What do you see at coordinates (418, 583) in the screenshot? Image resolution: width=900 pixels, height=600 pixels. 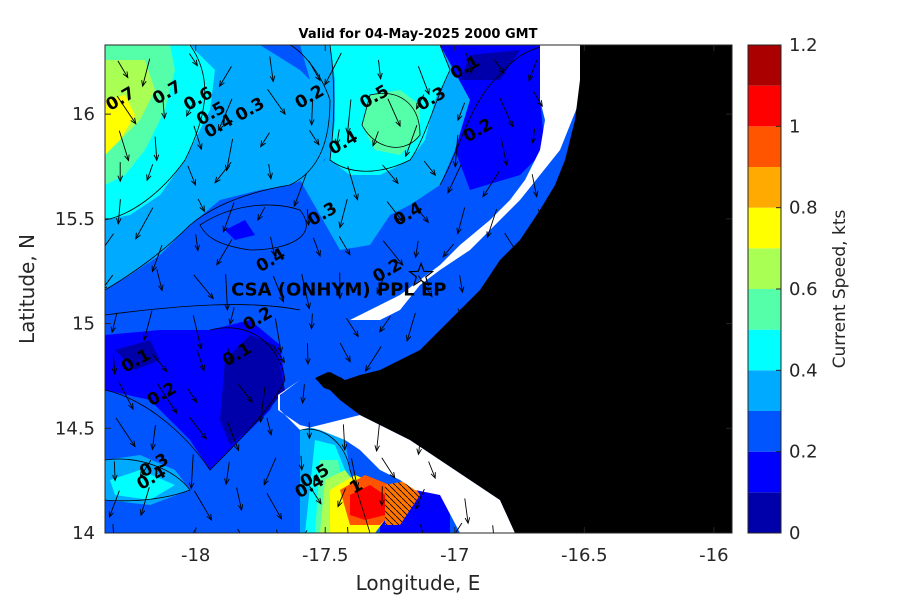 I see `x-axis-label: Longitude, E` at bounding box center [418, 583].